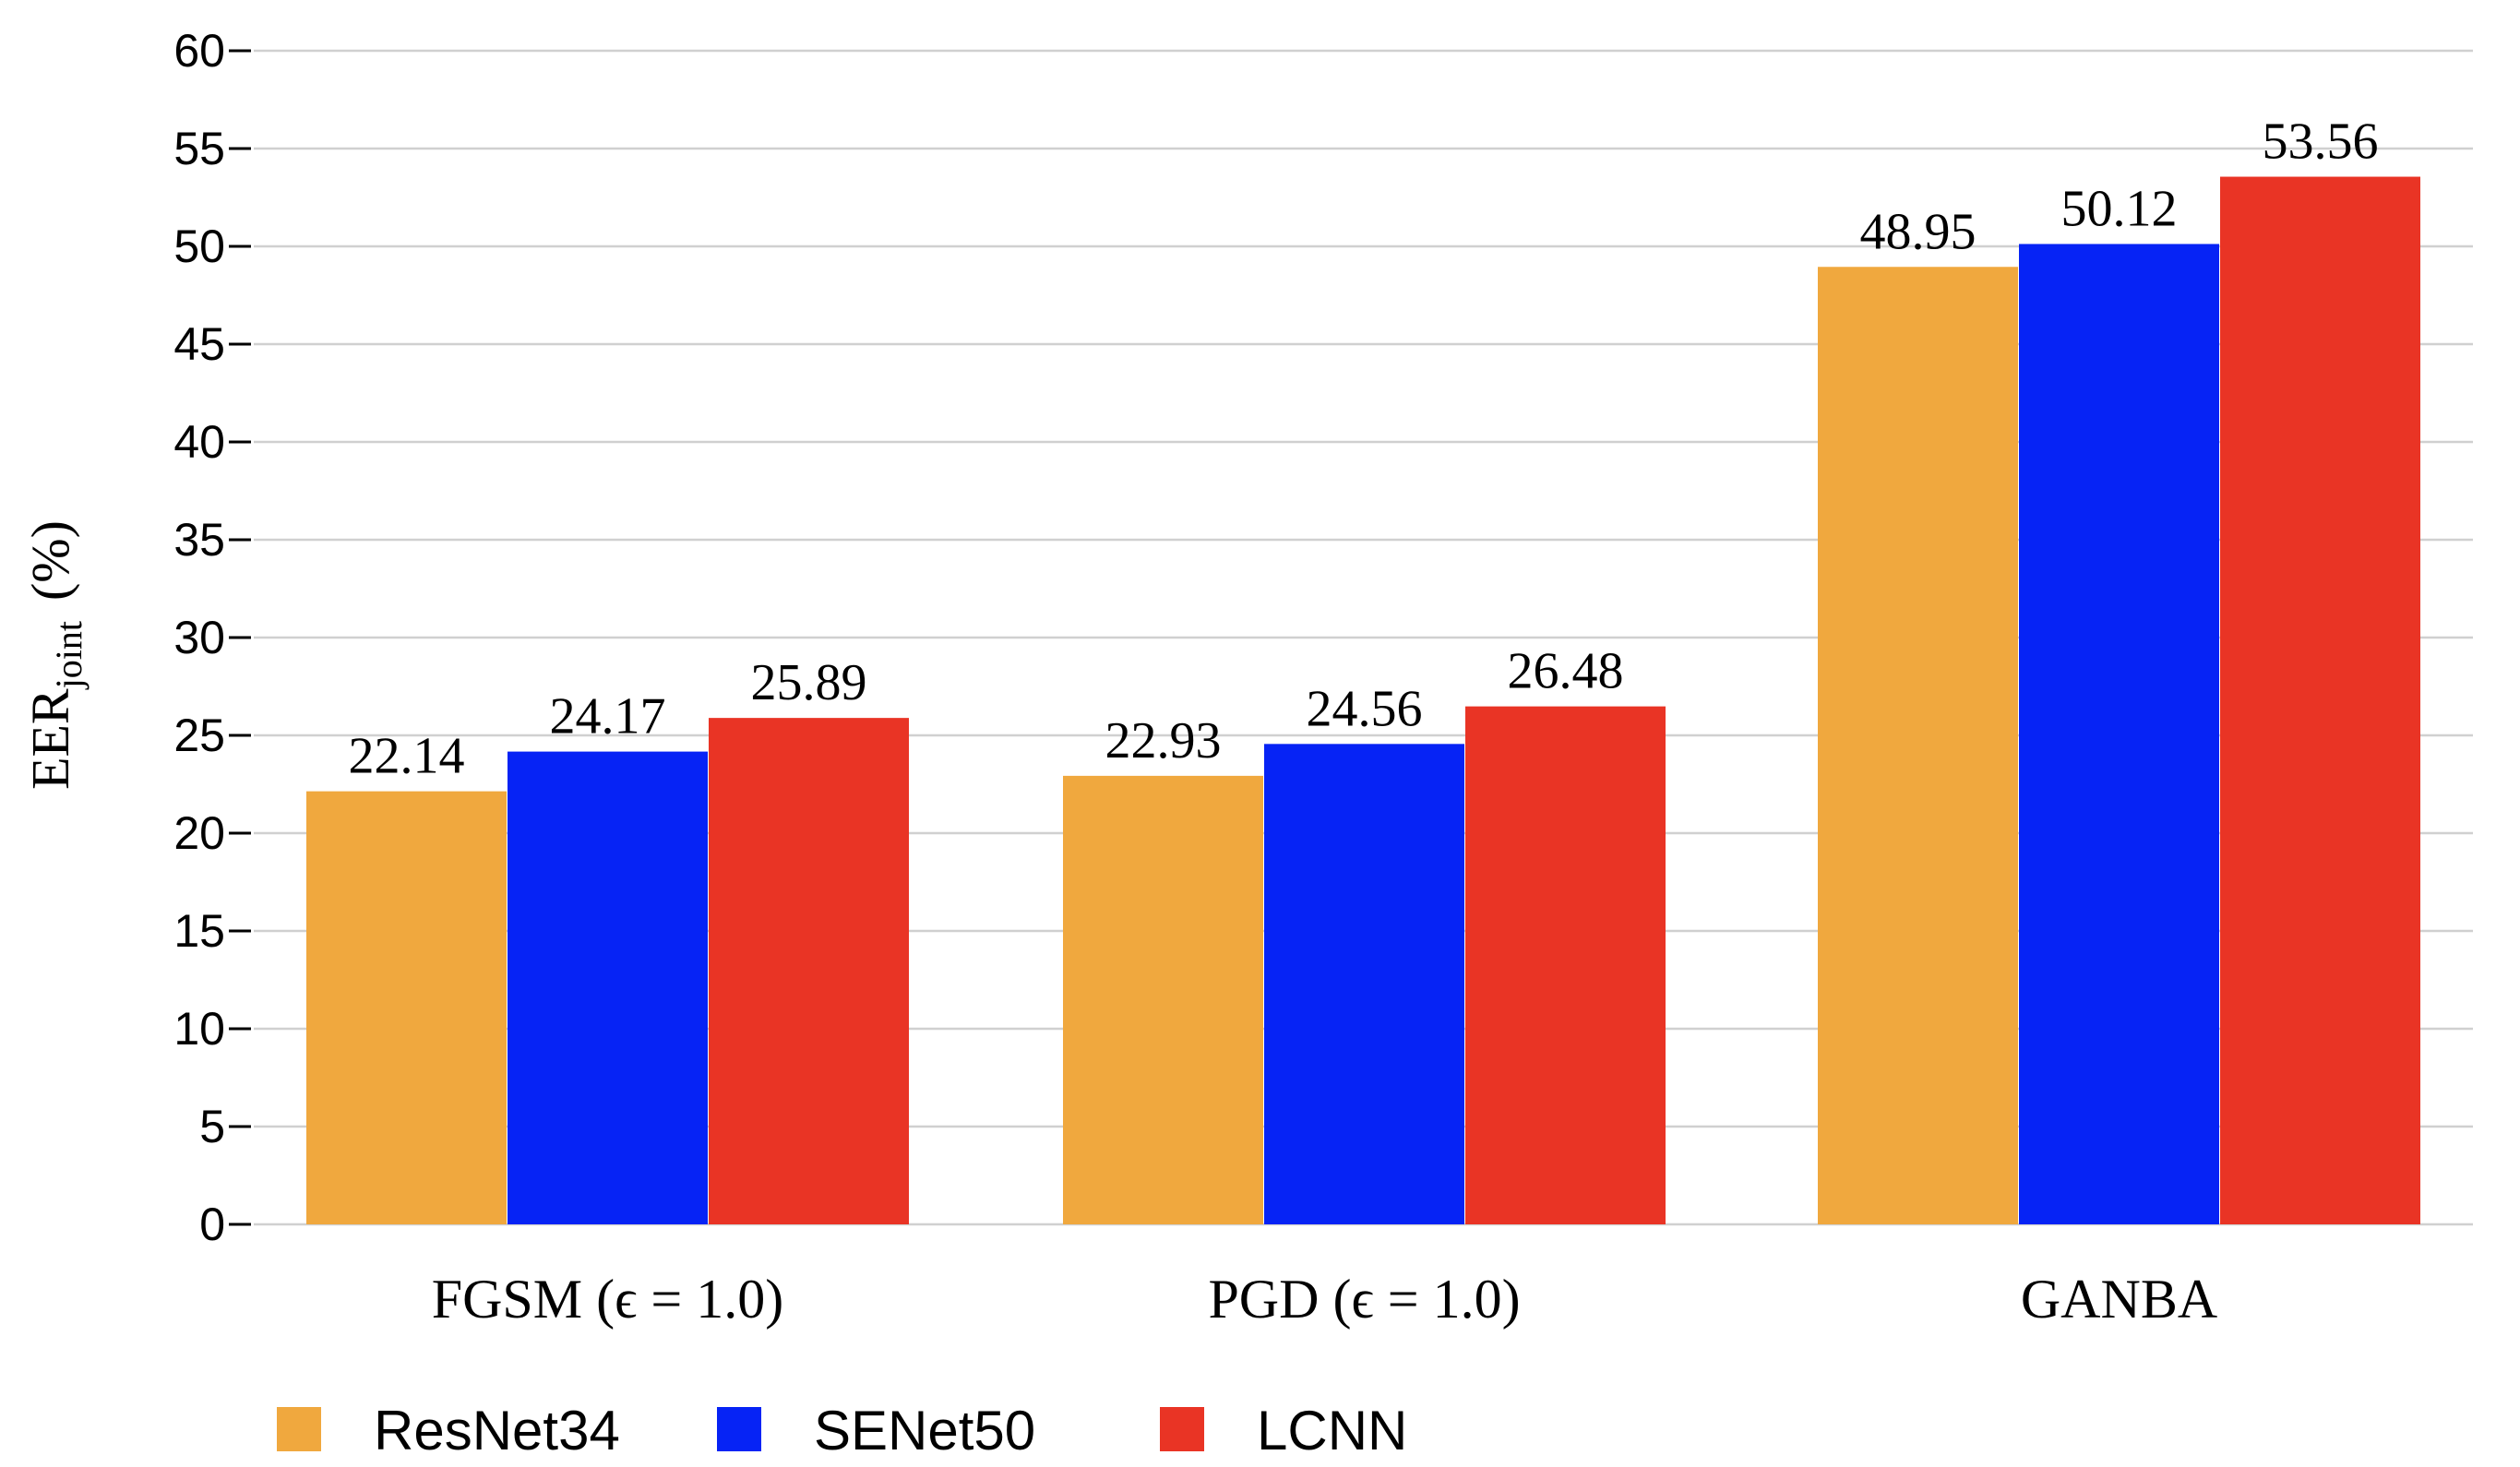 This screenshot has width=2520, height=1467. I want to click on legend-swatch-resnet34, so click(299, 1429).